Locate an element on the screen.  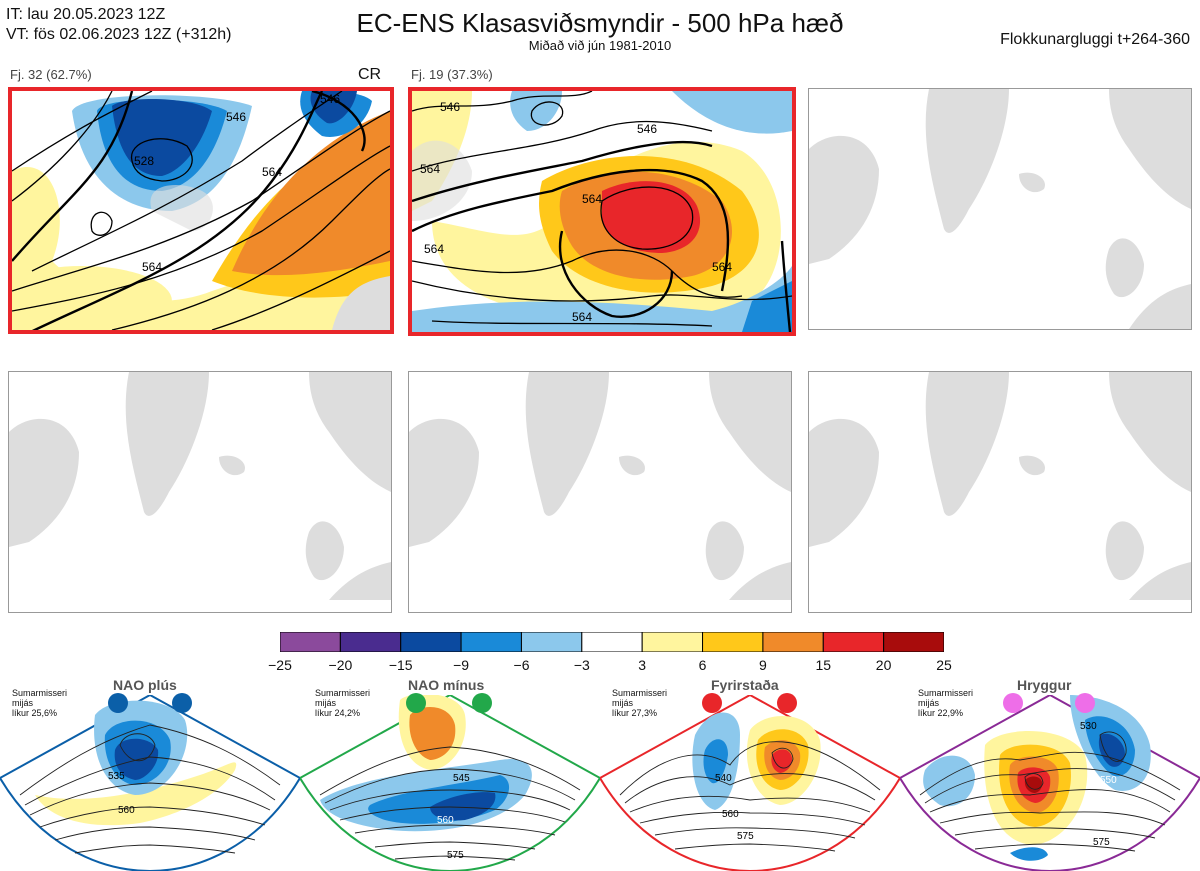
colorbar-tick-label: −6 is located at coordinates (521, 665).